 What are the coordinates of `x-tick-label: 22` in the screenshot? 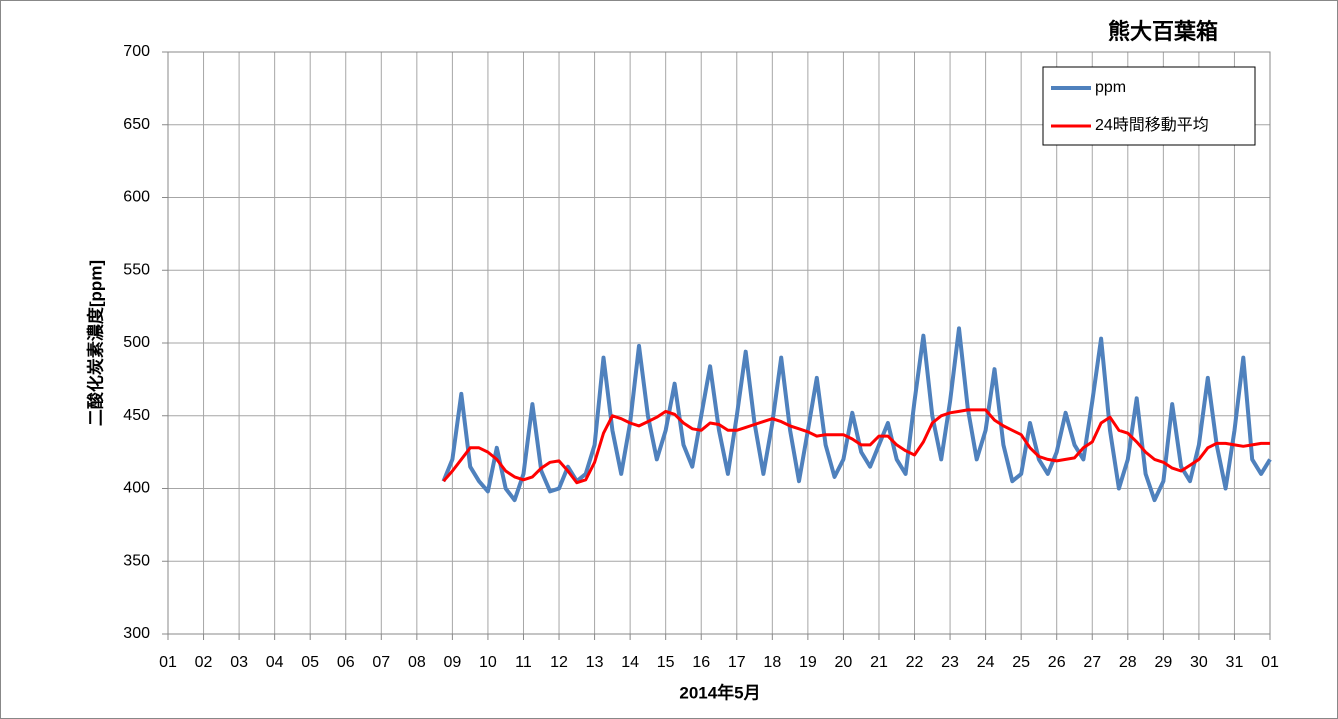 It's located at (915, 662).